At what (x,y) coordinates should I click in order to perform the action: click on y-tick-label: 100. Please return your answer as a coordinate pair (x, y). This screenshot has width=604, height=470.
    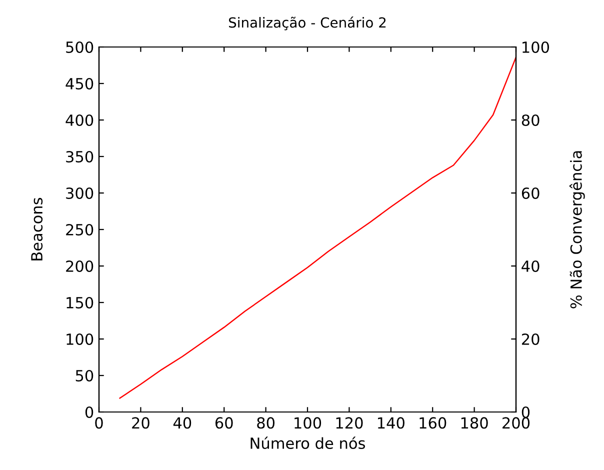
    Looking at the image, I should click on (80, 339).